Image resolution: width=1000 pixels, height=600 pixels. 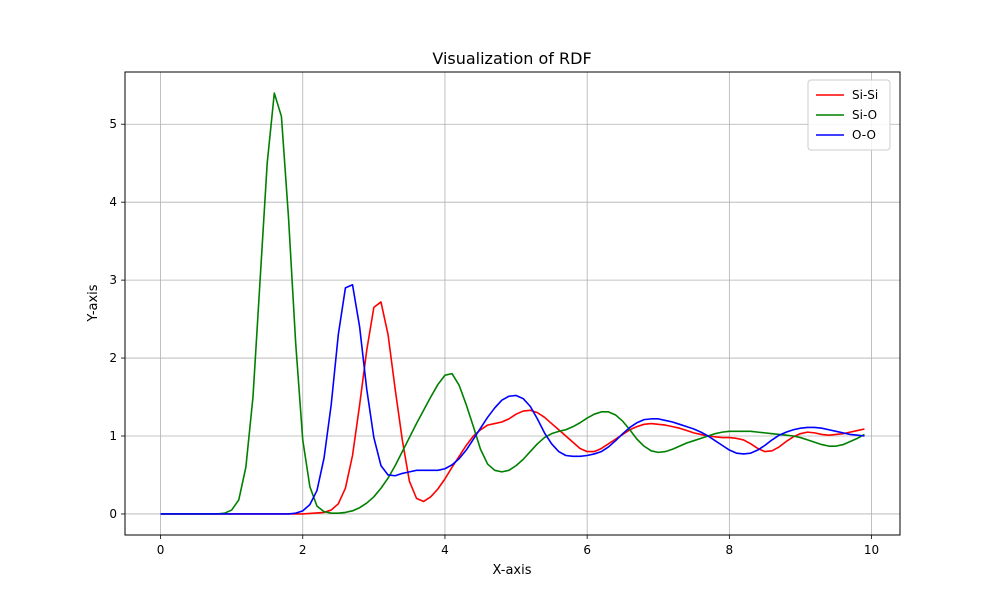 I want to click on y-tick-label: 1, so click(x=113, y=436).